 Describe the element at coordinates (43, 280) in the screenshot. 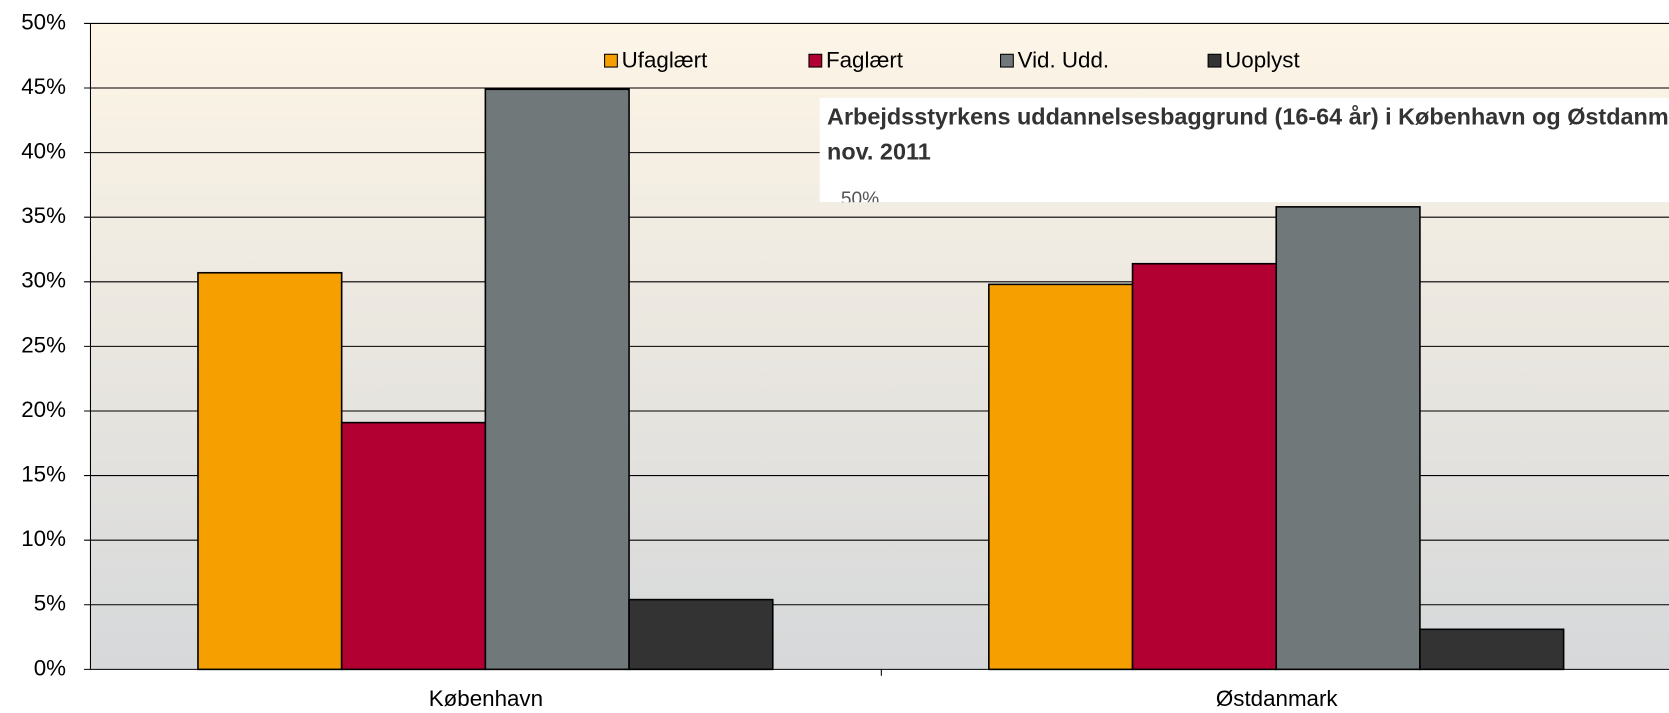

I see `y-tick-label: 30%` at that location.